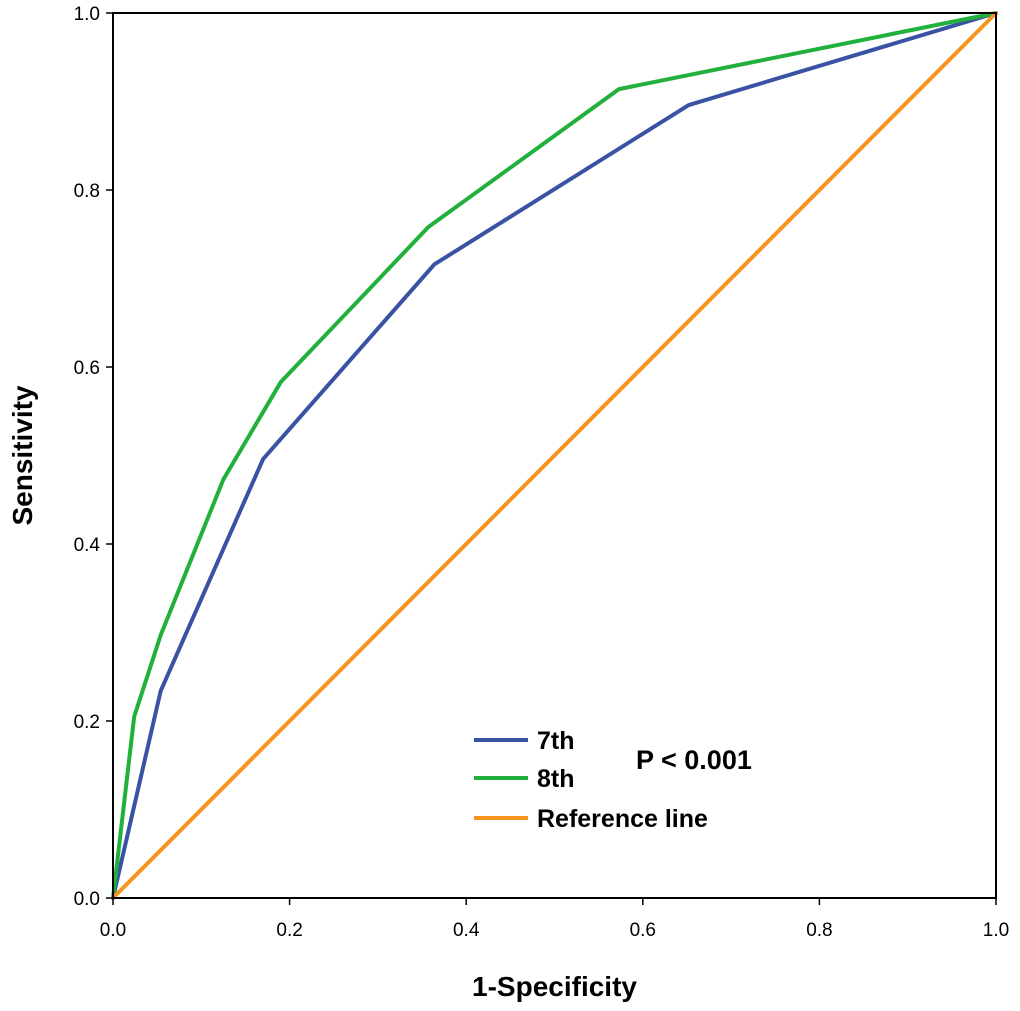  What do you see at coordinates (591, 780) in the screenshot?
I see `legend: 7th 8th Reference line` at bounding box center [591, 780].